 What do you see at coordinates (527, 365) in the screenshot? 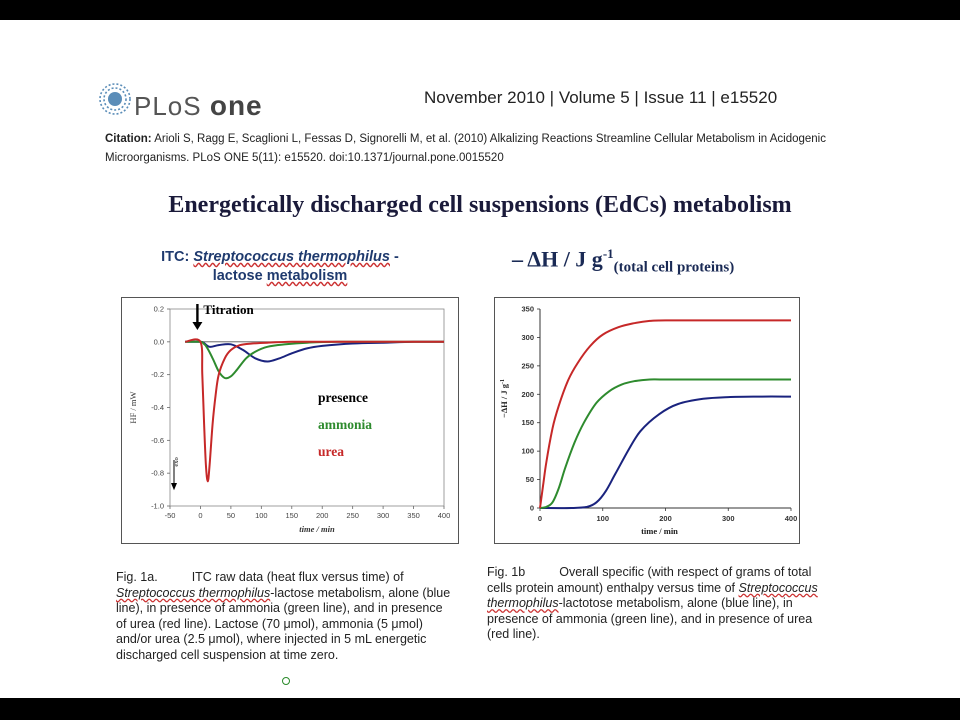
I see `y-tick-label: 250` at bounding box center [527, 365].